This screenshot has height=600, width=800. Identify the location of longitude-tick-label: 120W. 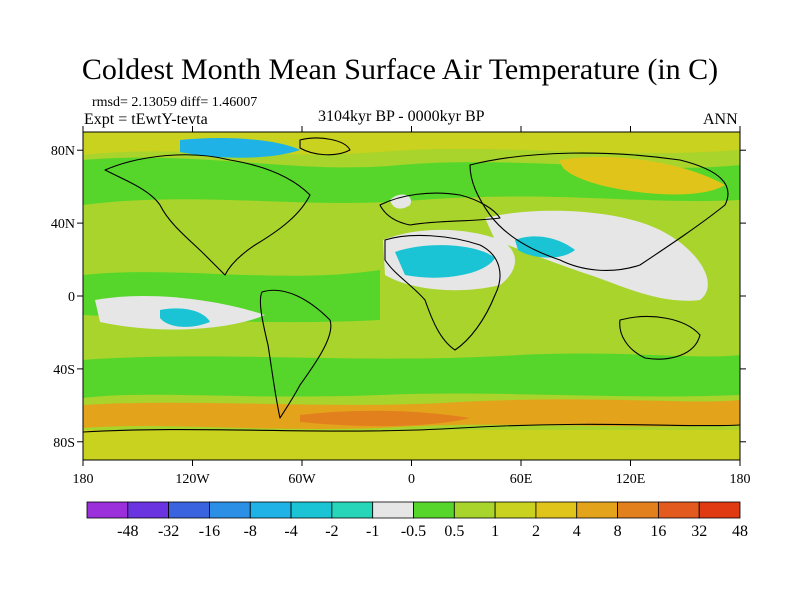
(192, 479).